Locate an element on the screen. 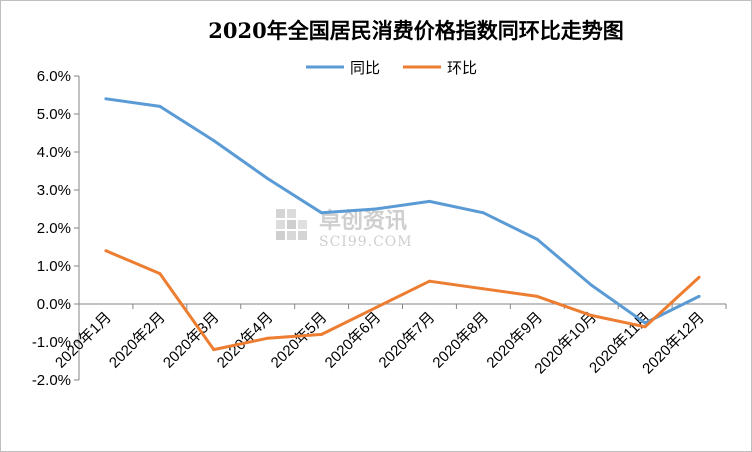 The width and height of the screenshot is (752, 452). watermark: 卓创资讯 SCI99.COM is located at coordinates (344, 229).